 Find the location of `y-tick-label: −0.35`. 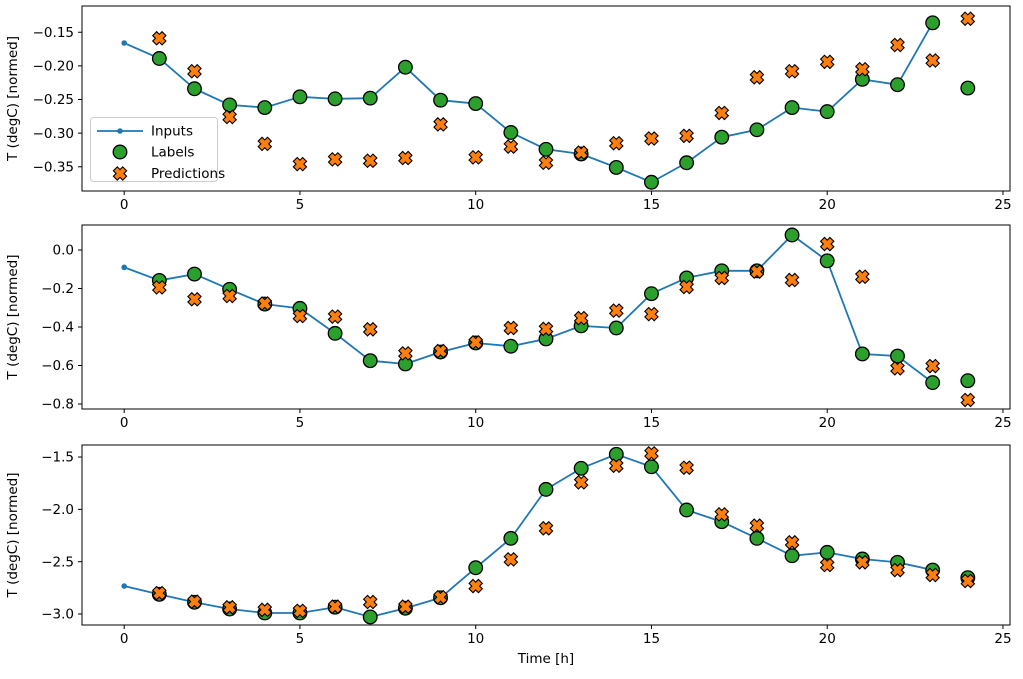

y-tick-label: −0.35 is located at coordinates (53, 167).